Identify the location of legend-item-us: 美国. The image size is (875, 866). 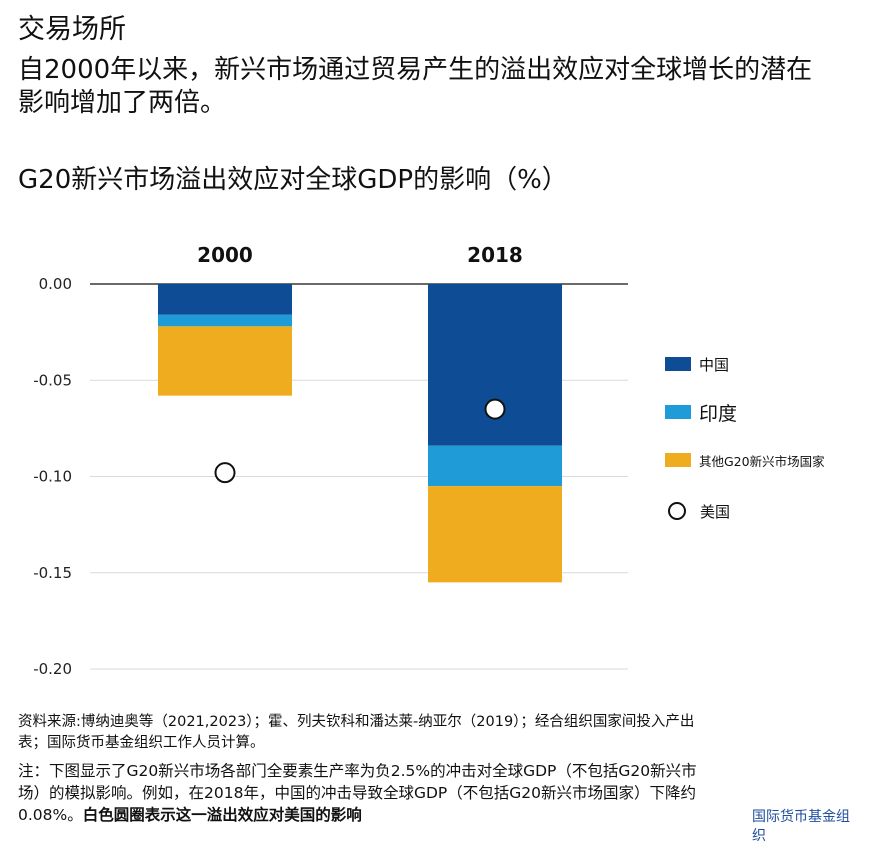
(697, 511).